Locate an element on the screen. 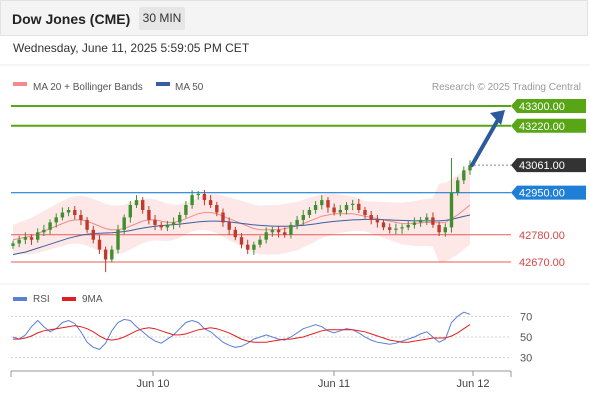 The image size is (590, 400). time-tick-label: Jun 12 is located at coordinates (472, 384).